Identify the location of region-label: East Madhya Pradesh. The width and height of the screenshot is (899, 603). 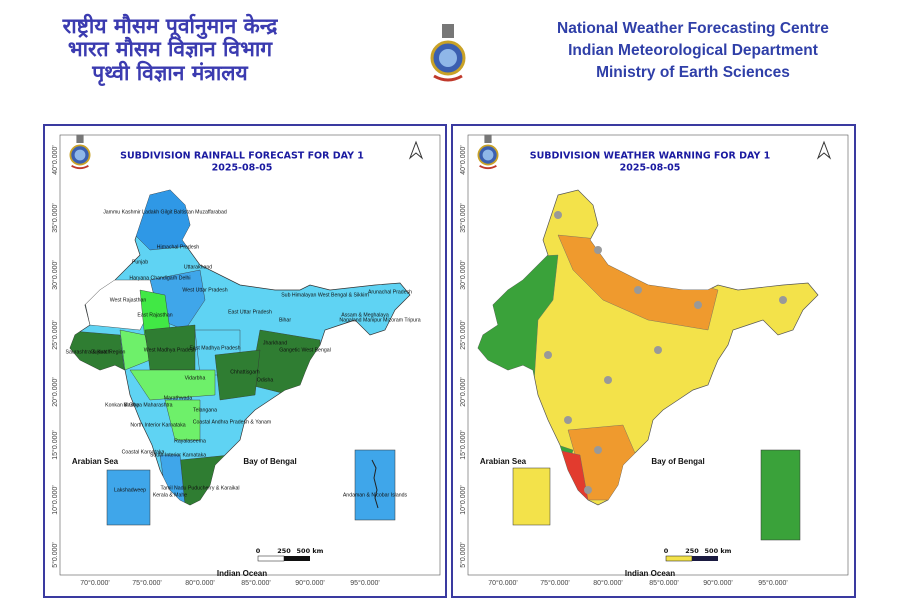
(214, 348).